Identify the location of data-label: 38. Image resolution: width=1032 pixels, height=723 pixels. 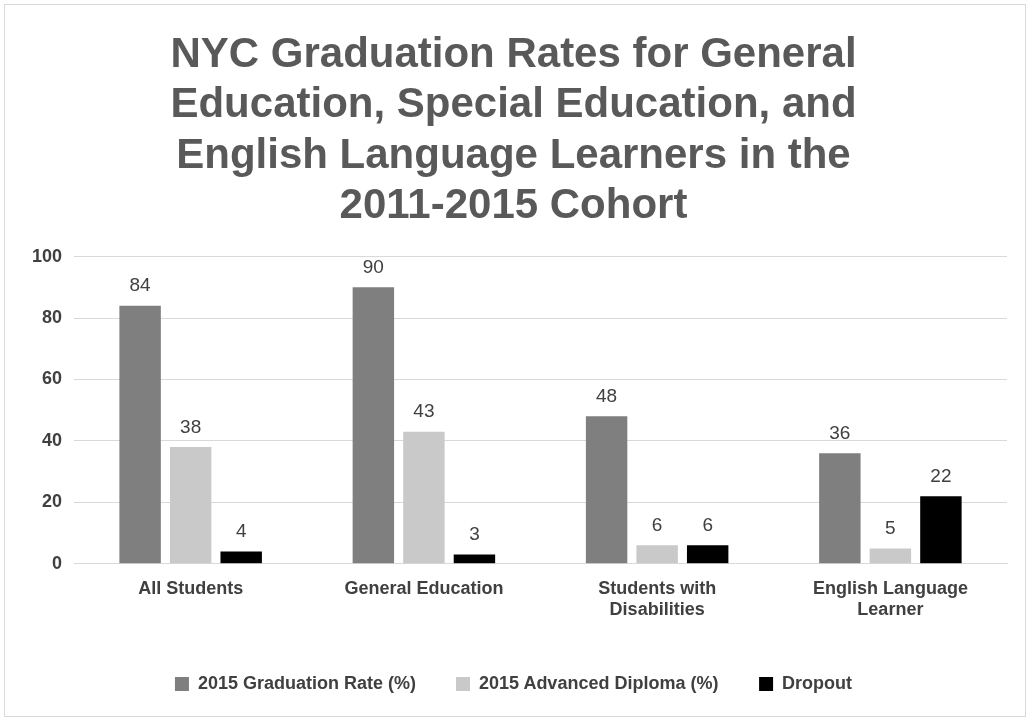
(191, 426).